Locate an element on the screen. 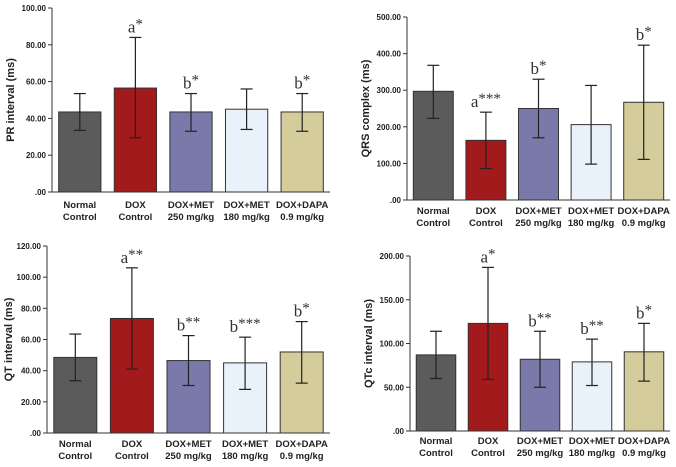  y-tick-label: 300.00 is located at coordinates (389, 90).